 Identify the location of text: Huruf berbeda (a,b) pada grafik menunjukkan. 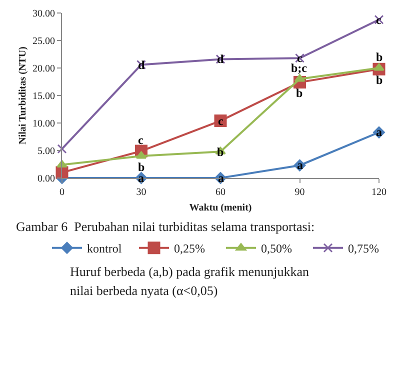
(190, 271).